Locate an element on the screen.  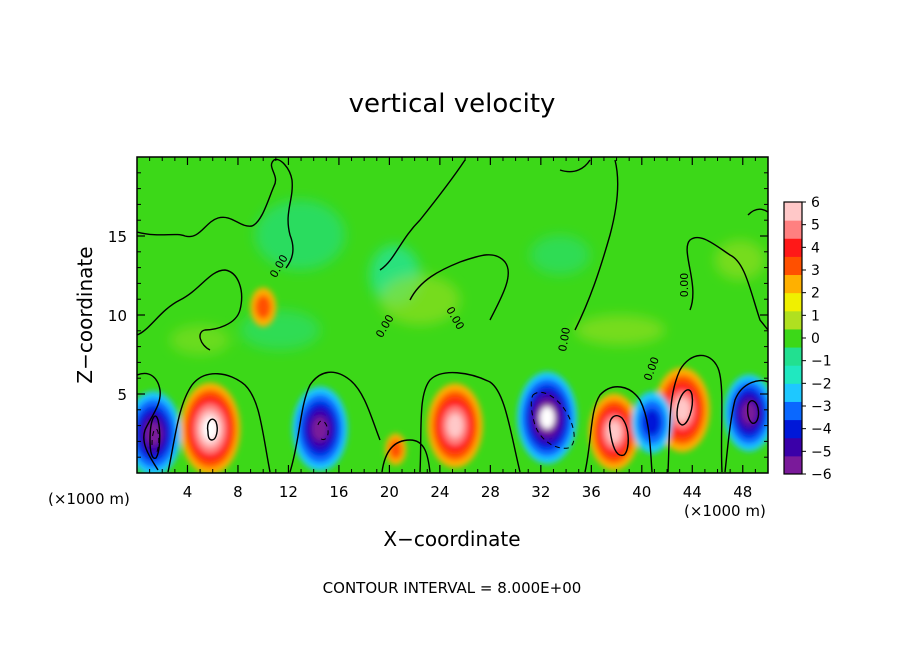
colorbar-tick-label: −4 is located at coordinates (821, 430).